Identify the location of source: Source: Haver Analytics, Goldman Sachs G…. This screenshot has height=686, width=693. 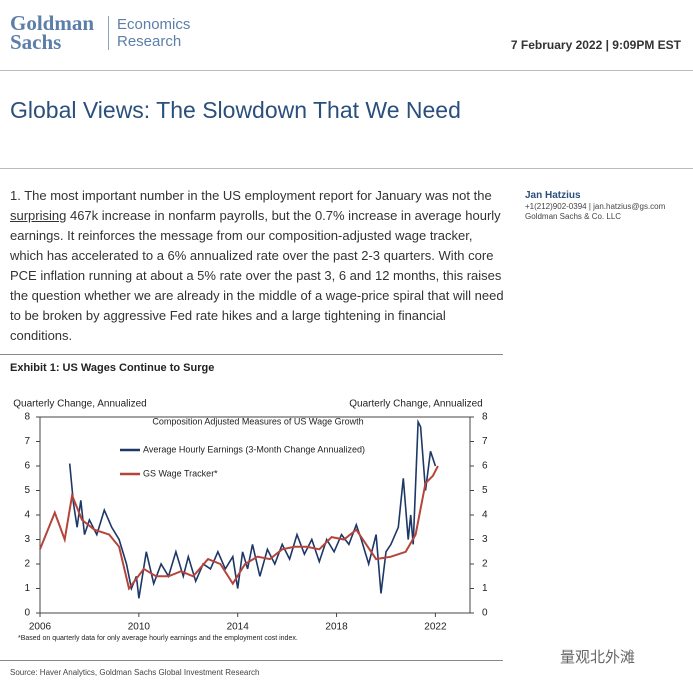
(135, 672).